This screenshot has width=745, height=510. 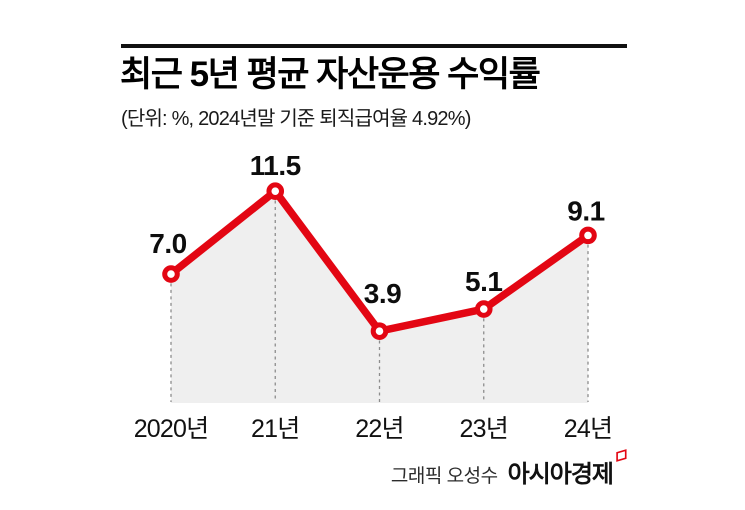 I want to click on asiae-logo-text: 아시아경제, so click(x=560, y=474).